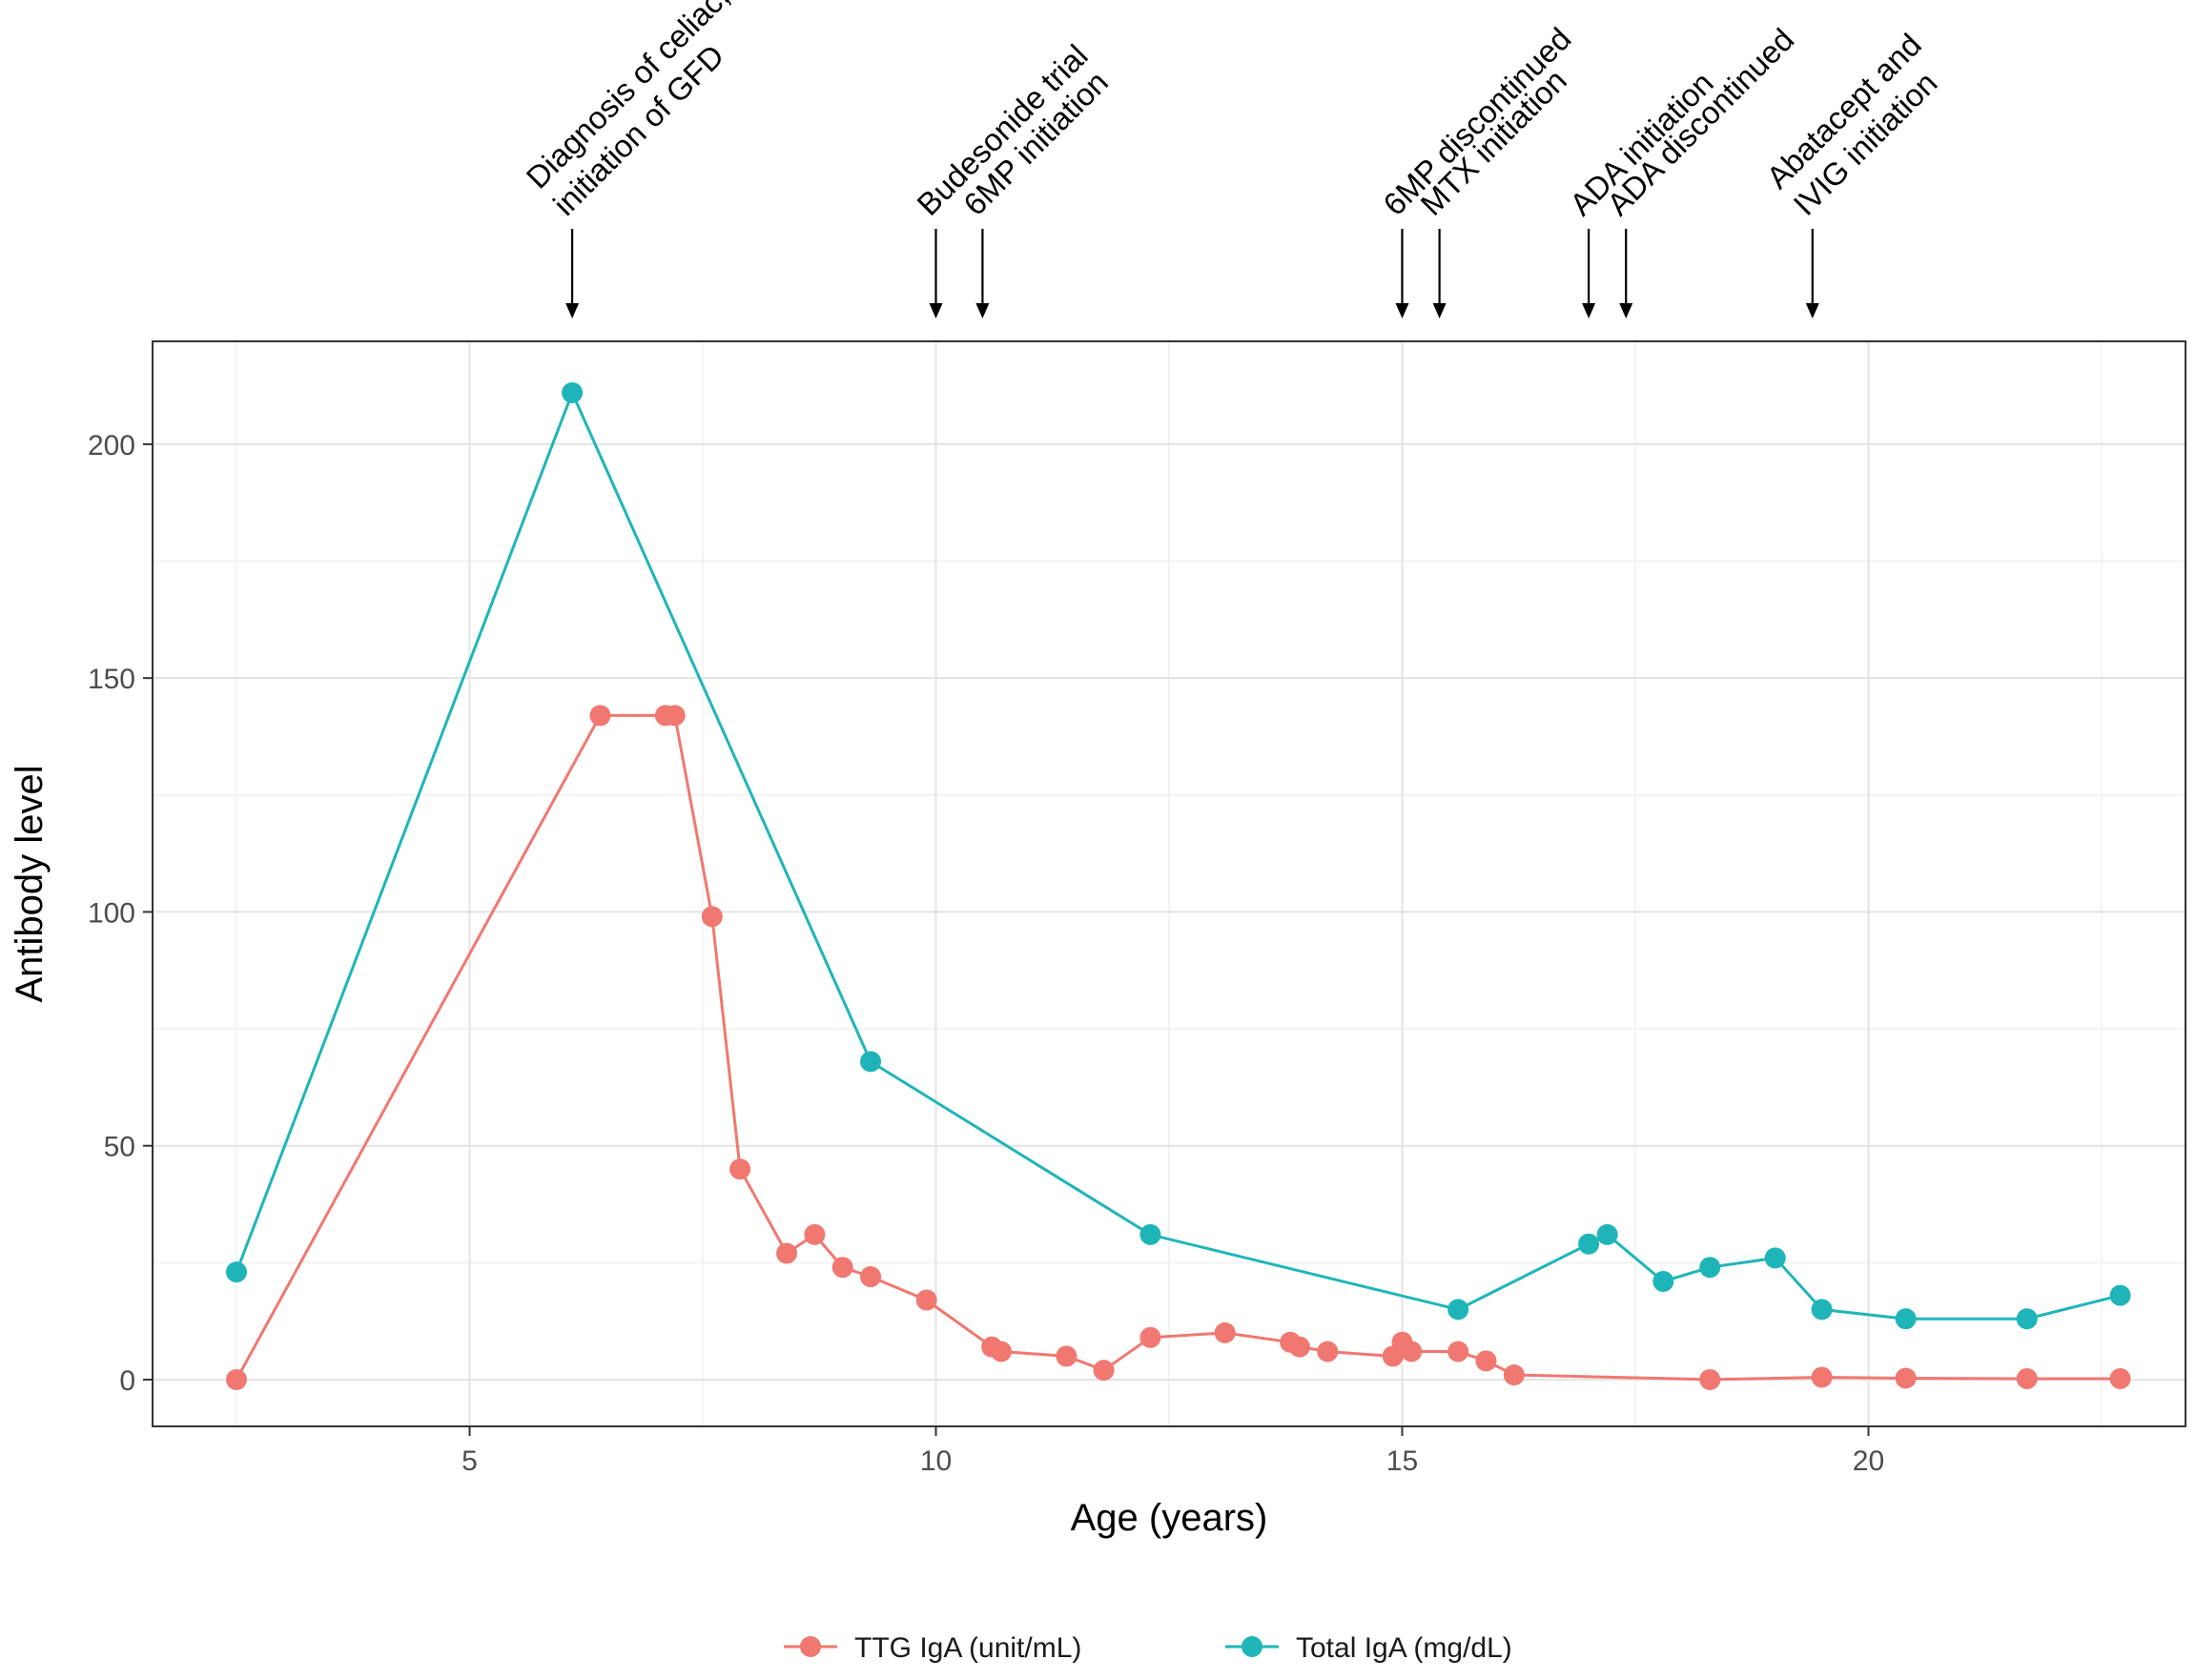 The width and height of the screenshot is (2196, 1680). What do you see at coordinates (111, 445) in the screenshot?
I see `y-tick-label: 200` at bounding box center [111, 445].